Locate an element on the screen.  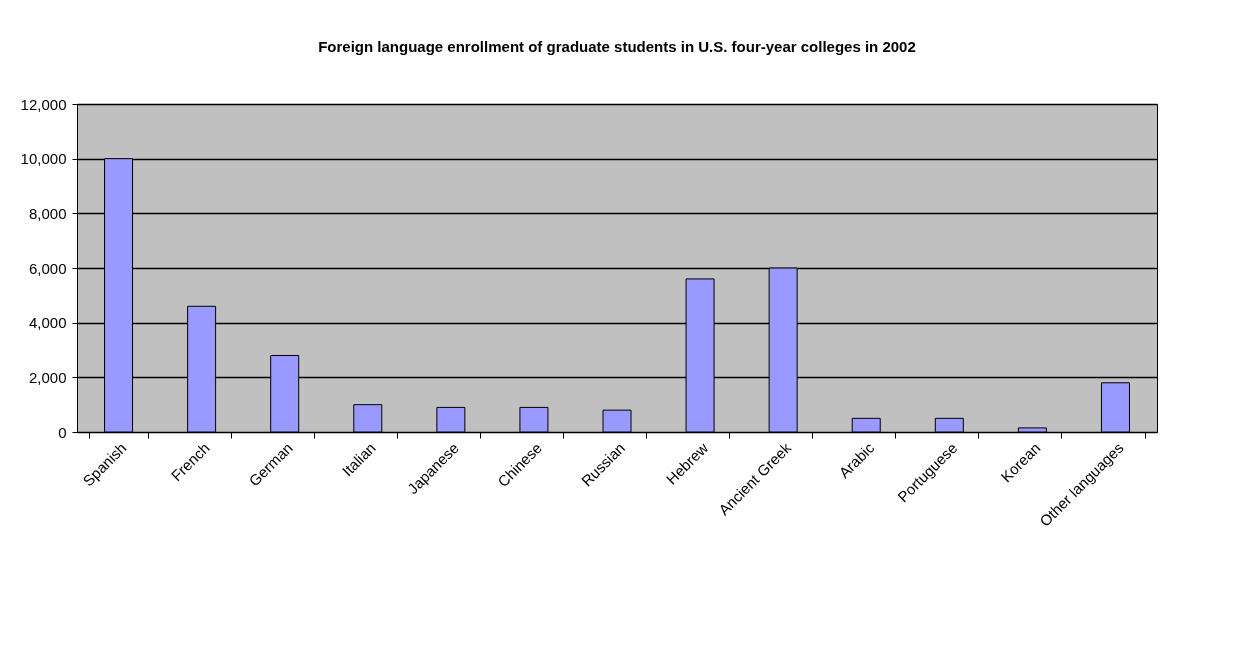
y-tick-label: 10,000 is located at coordinates (43, 159).